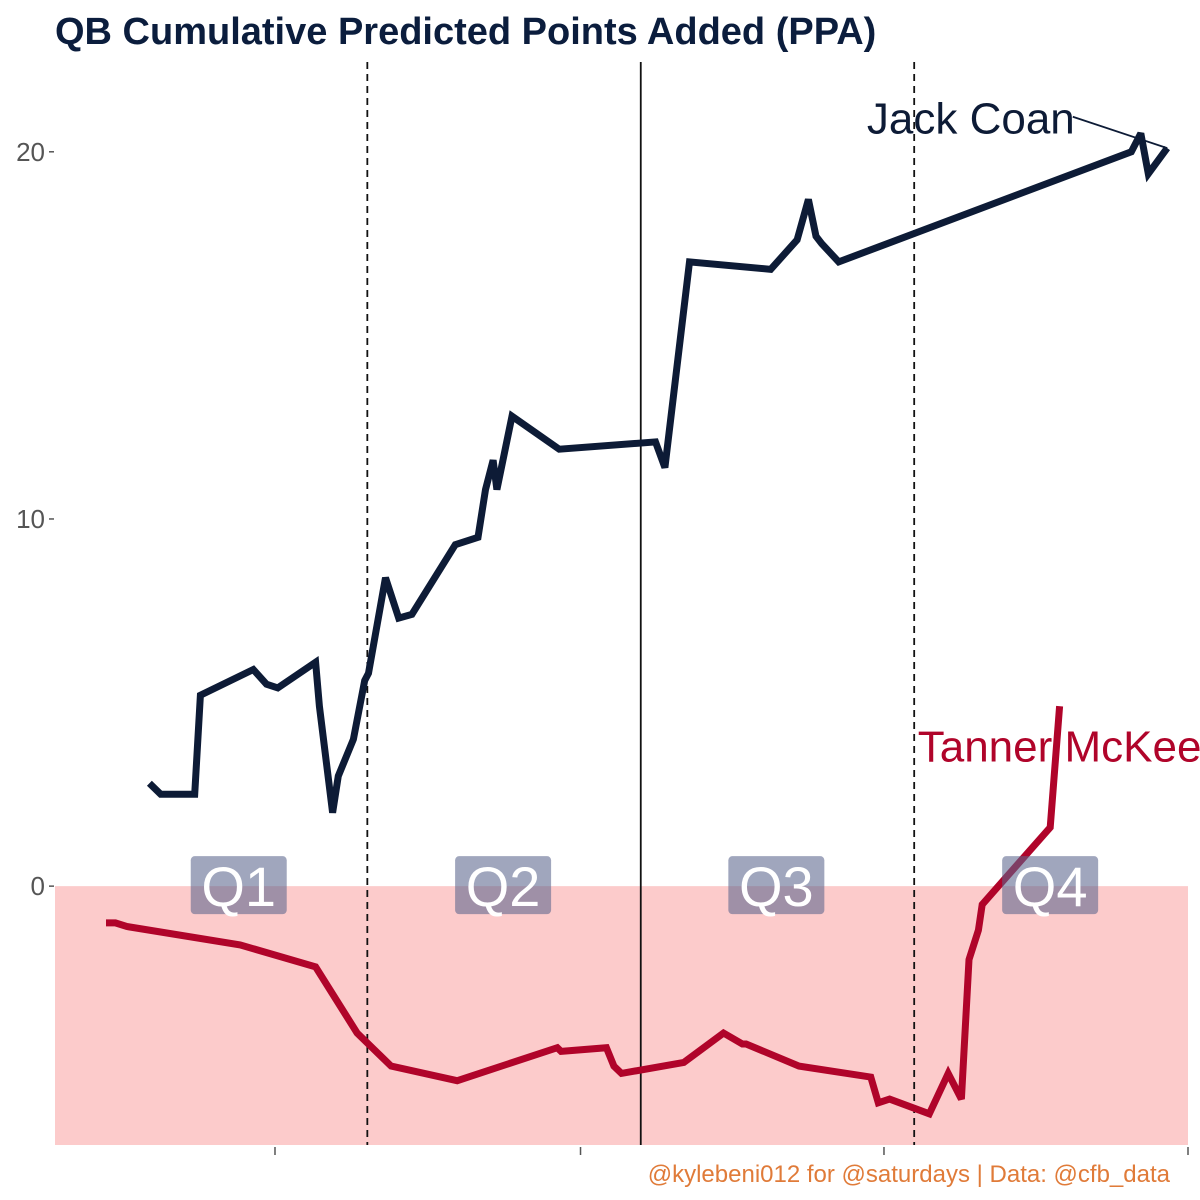 The height and width of the screenshot is (1200, 1200). I want to click on quarter-label: Q3, so click(776, 886).